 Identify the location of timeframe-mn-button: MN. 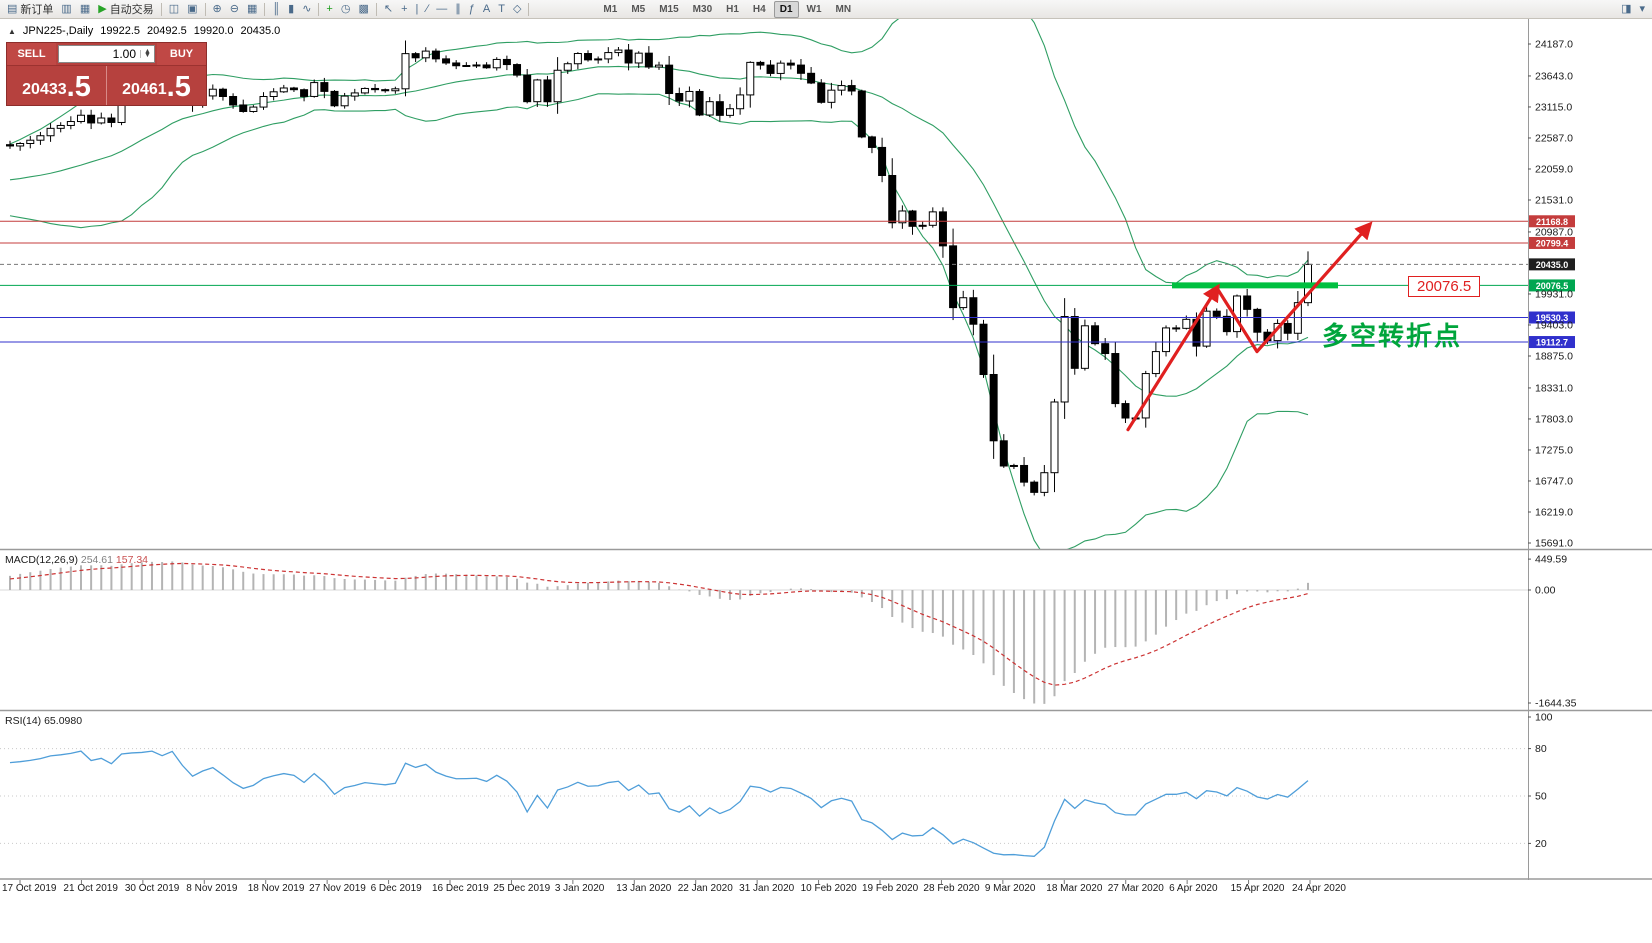
(843, 9).